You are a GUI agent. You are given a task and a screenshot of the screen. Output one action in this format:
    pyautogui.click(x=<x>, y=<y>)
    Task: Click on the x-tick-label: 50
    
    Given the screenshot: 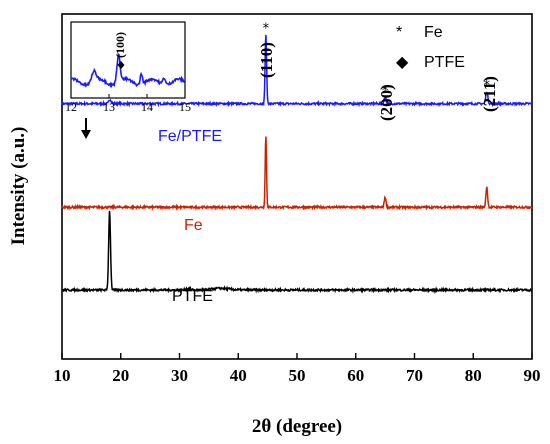 What is the action you would take?
    pyautogui.click(x=297, y=375)
    